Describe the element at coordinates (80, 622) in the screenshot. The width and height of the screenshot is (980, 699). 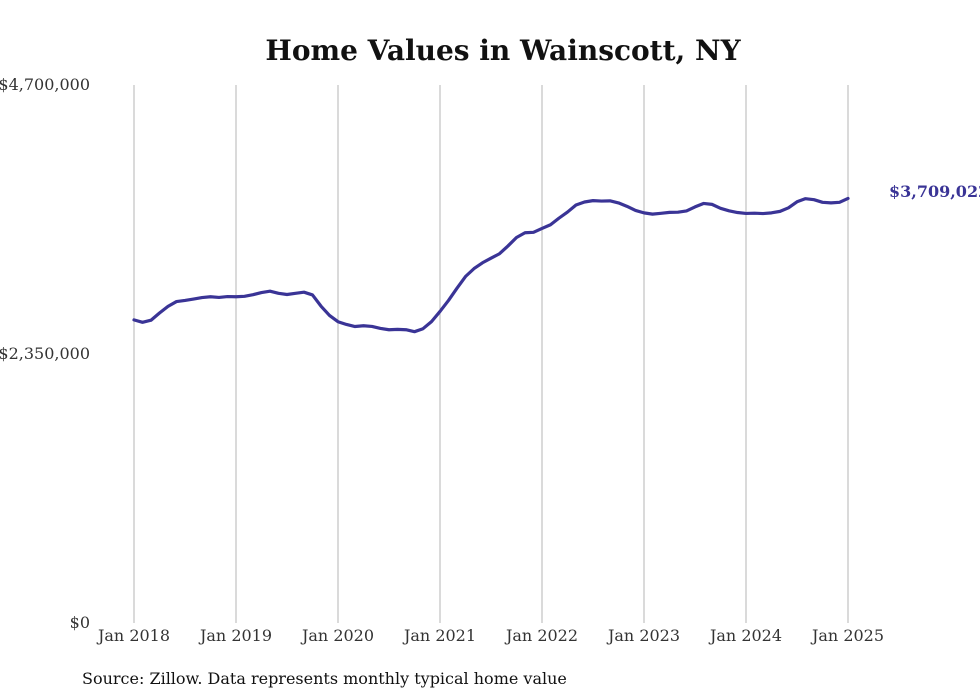
I see `y-tick-label: $0` at that location.